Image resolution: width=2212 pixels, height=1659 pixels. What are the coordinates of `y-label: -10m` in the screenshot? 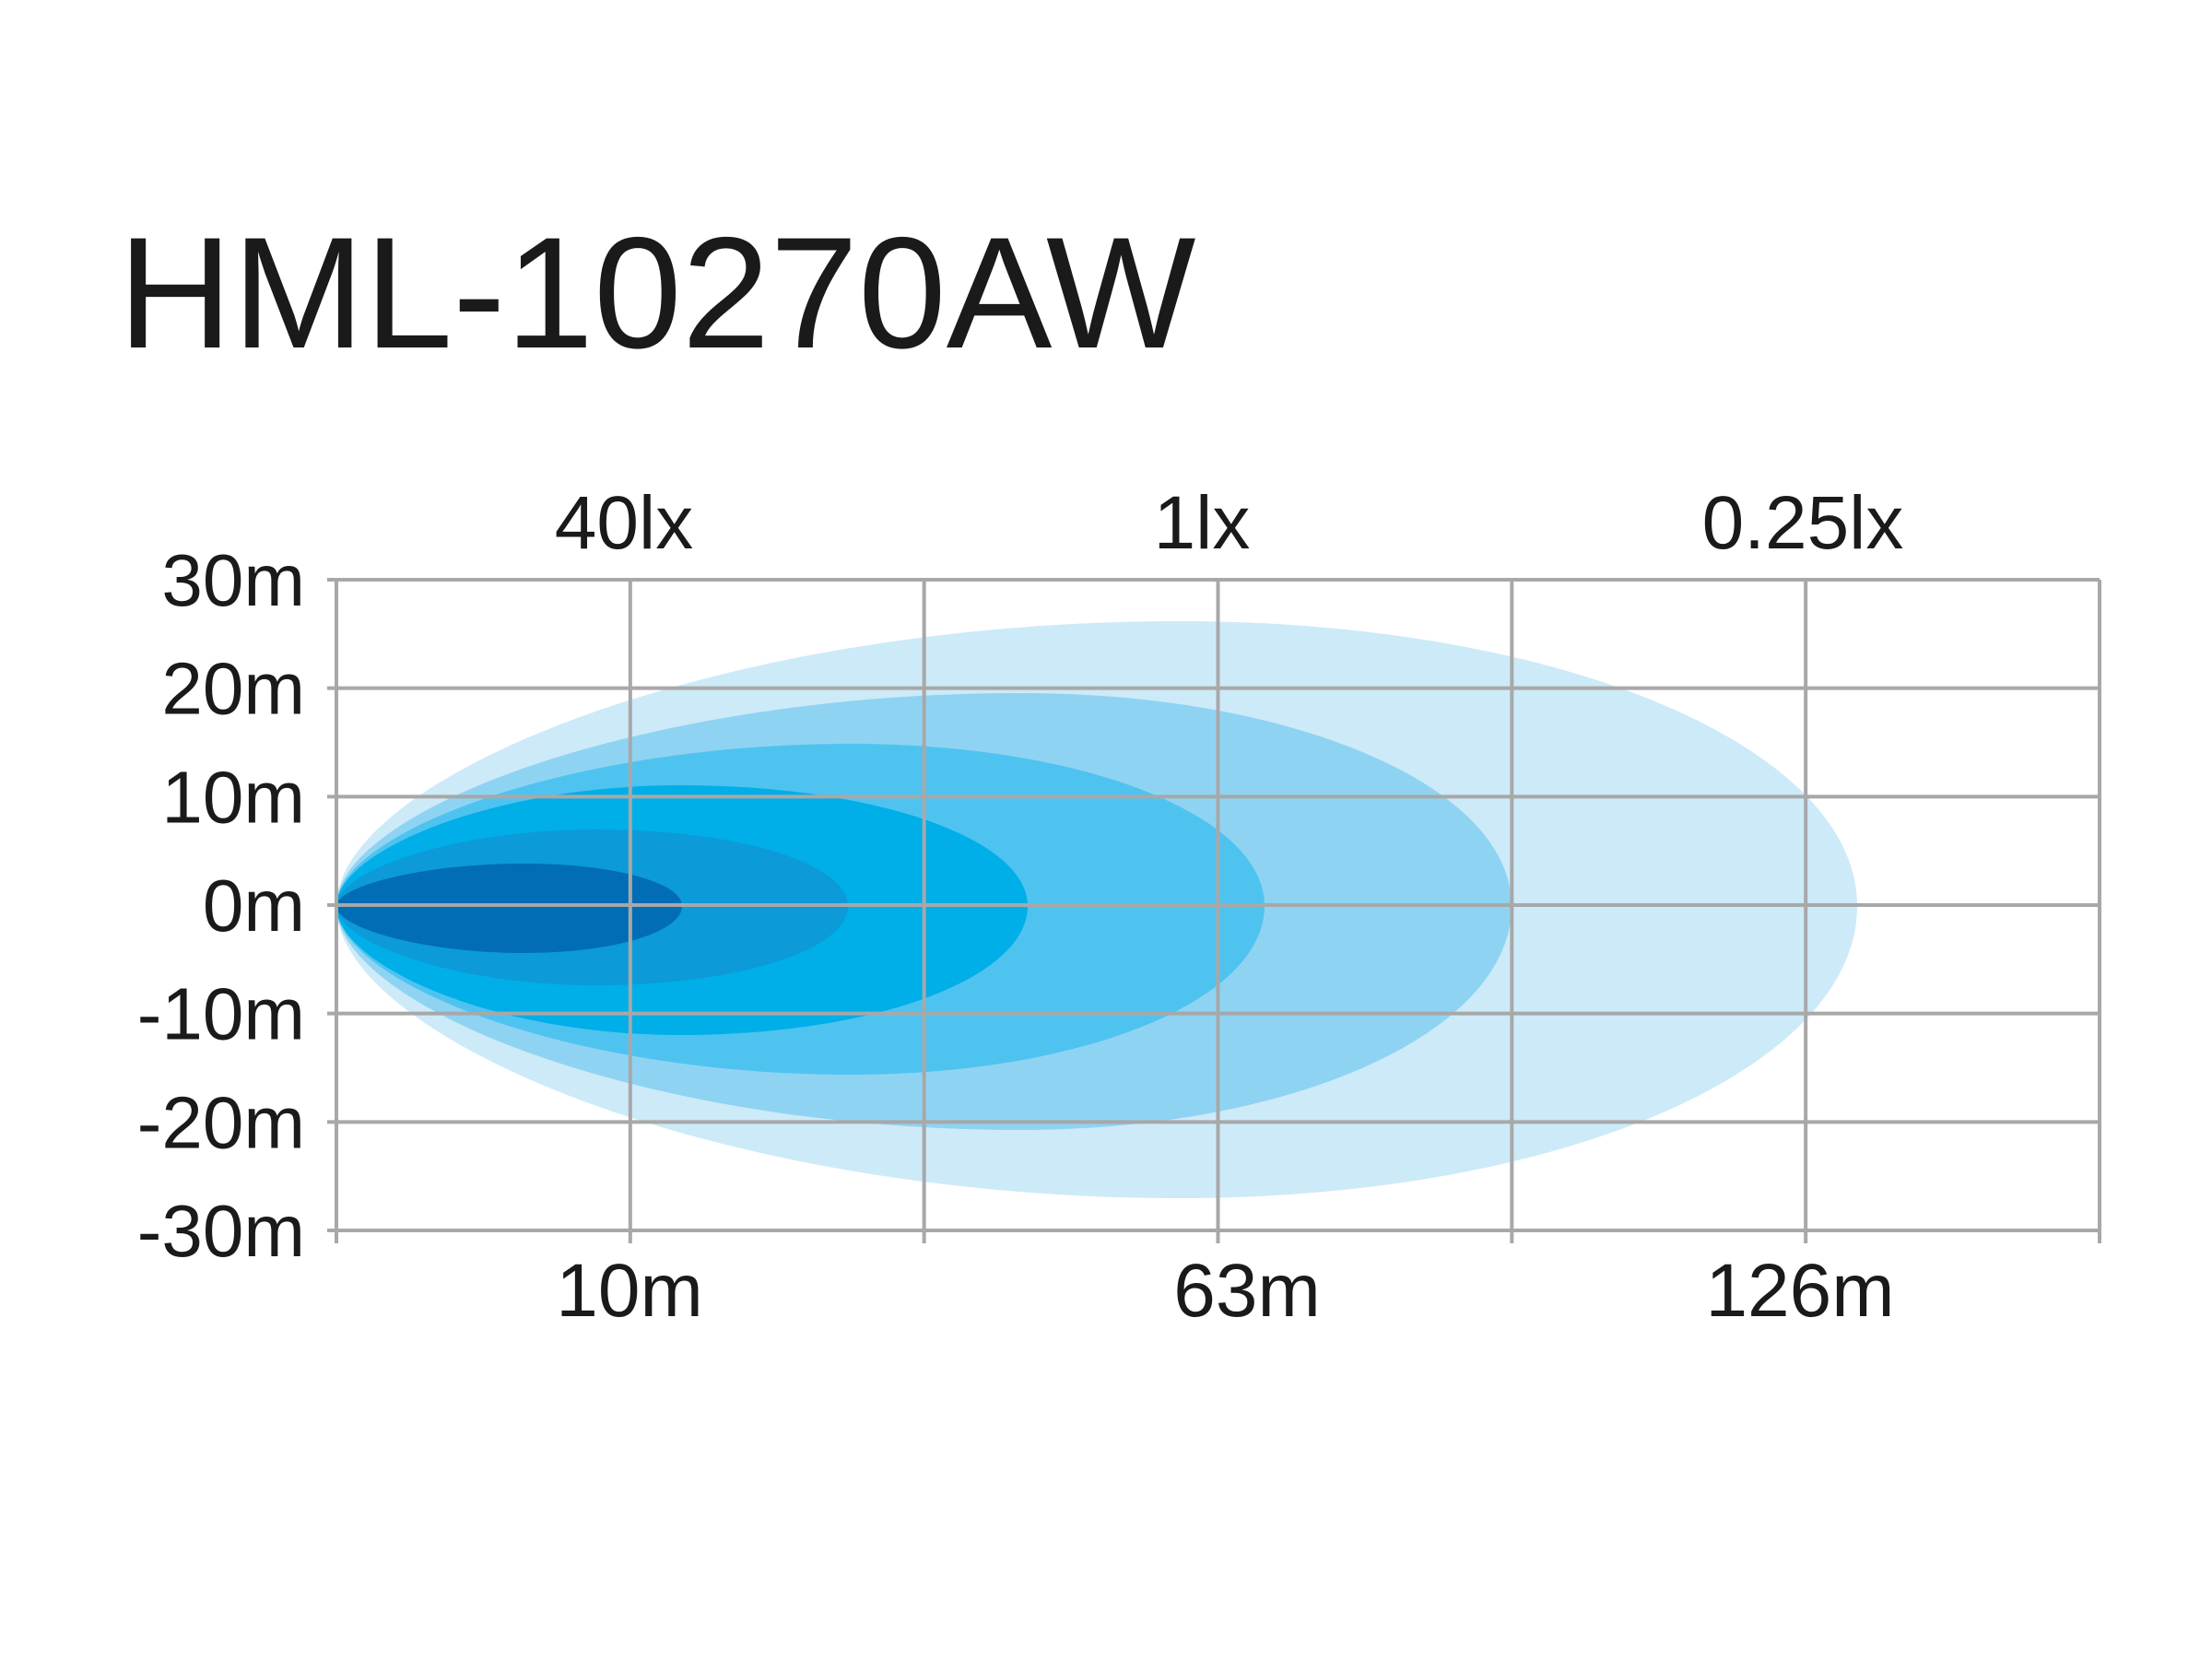 It's located at (221, 1014).